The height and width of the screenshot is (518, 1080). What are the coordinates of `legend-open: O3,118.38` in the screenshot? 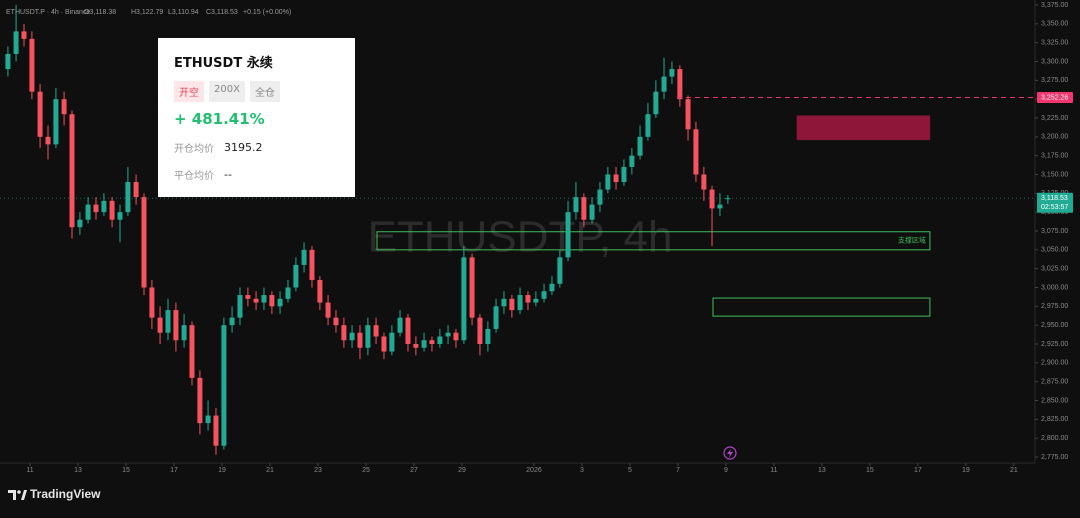 It's located at (100, 12).